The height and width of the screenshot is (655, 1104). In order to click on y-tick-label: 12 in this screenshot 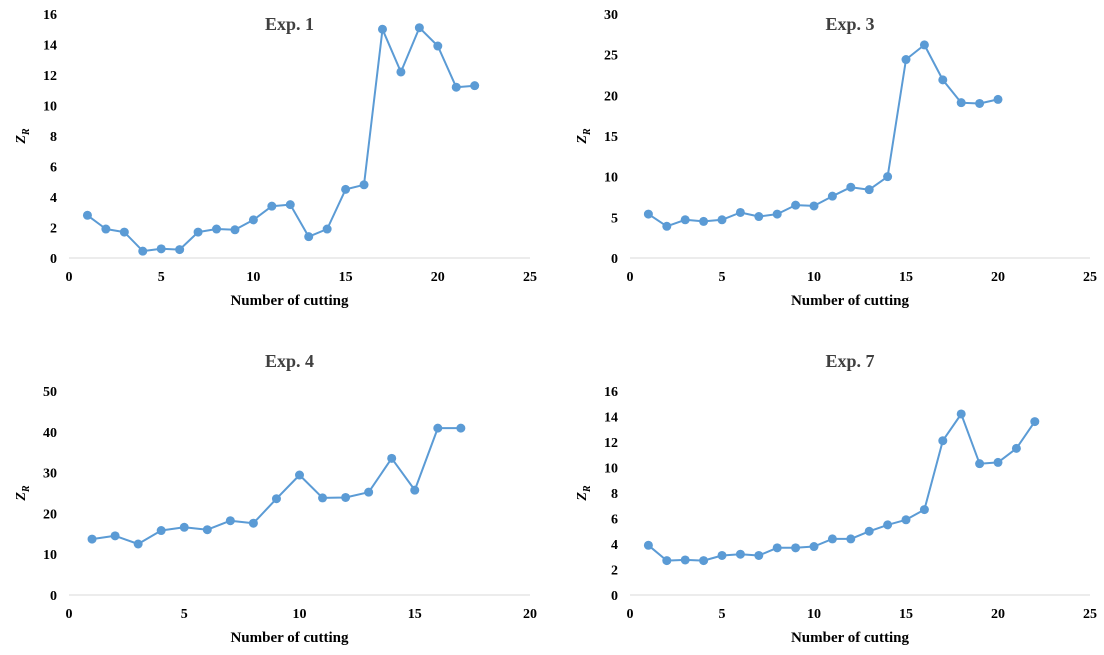, I will do `click(611, 443)`.